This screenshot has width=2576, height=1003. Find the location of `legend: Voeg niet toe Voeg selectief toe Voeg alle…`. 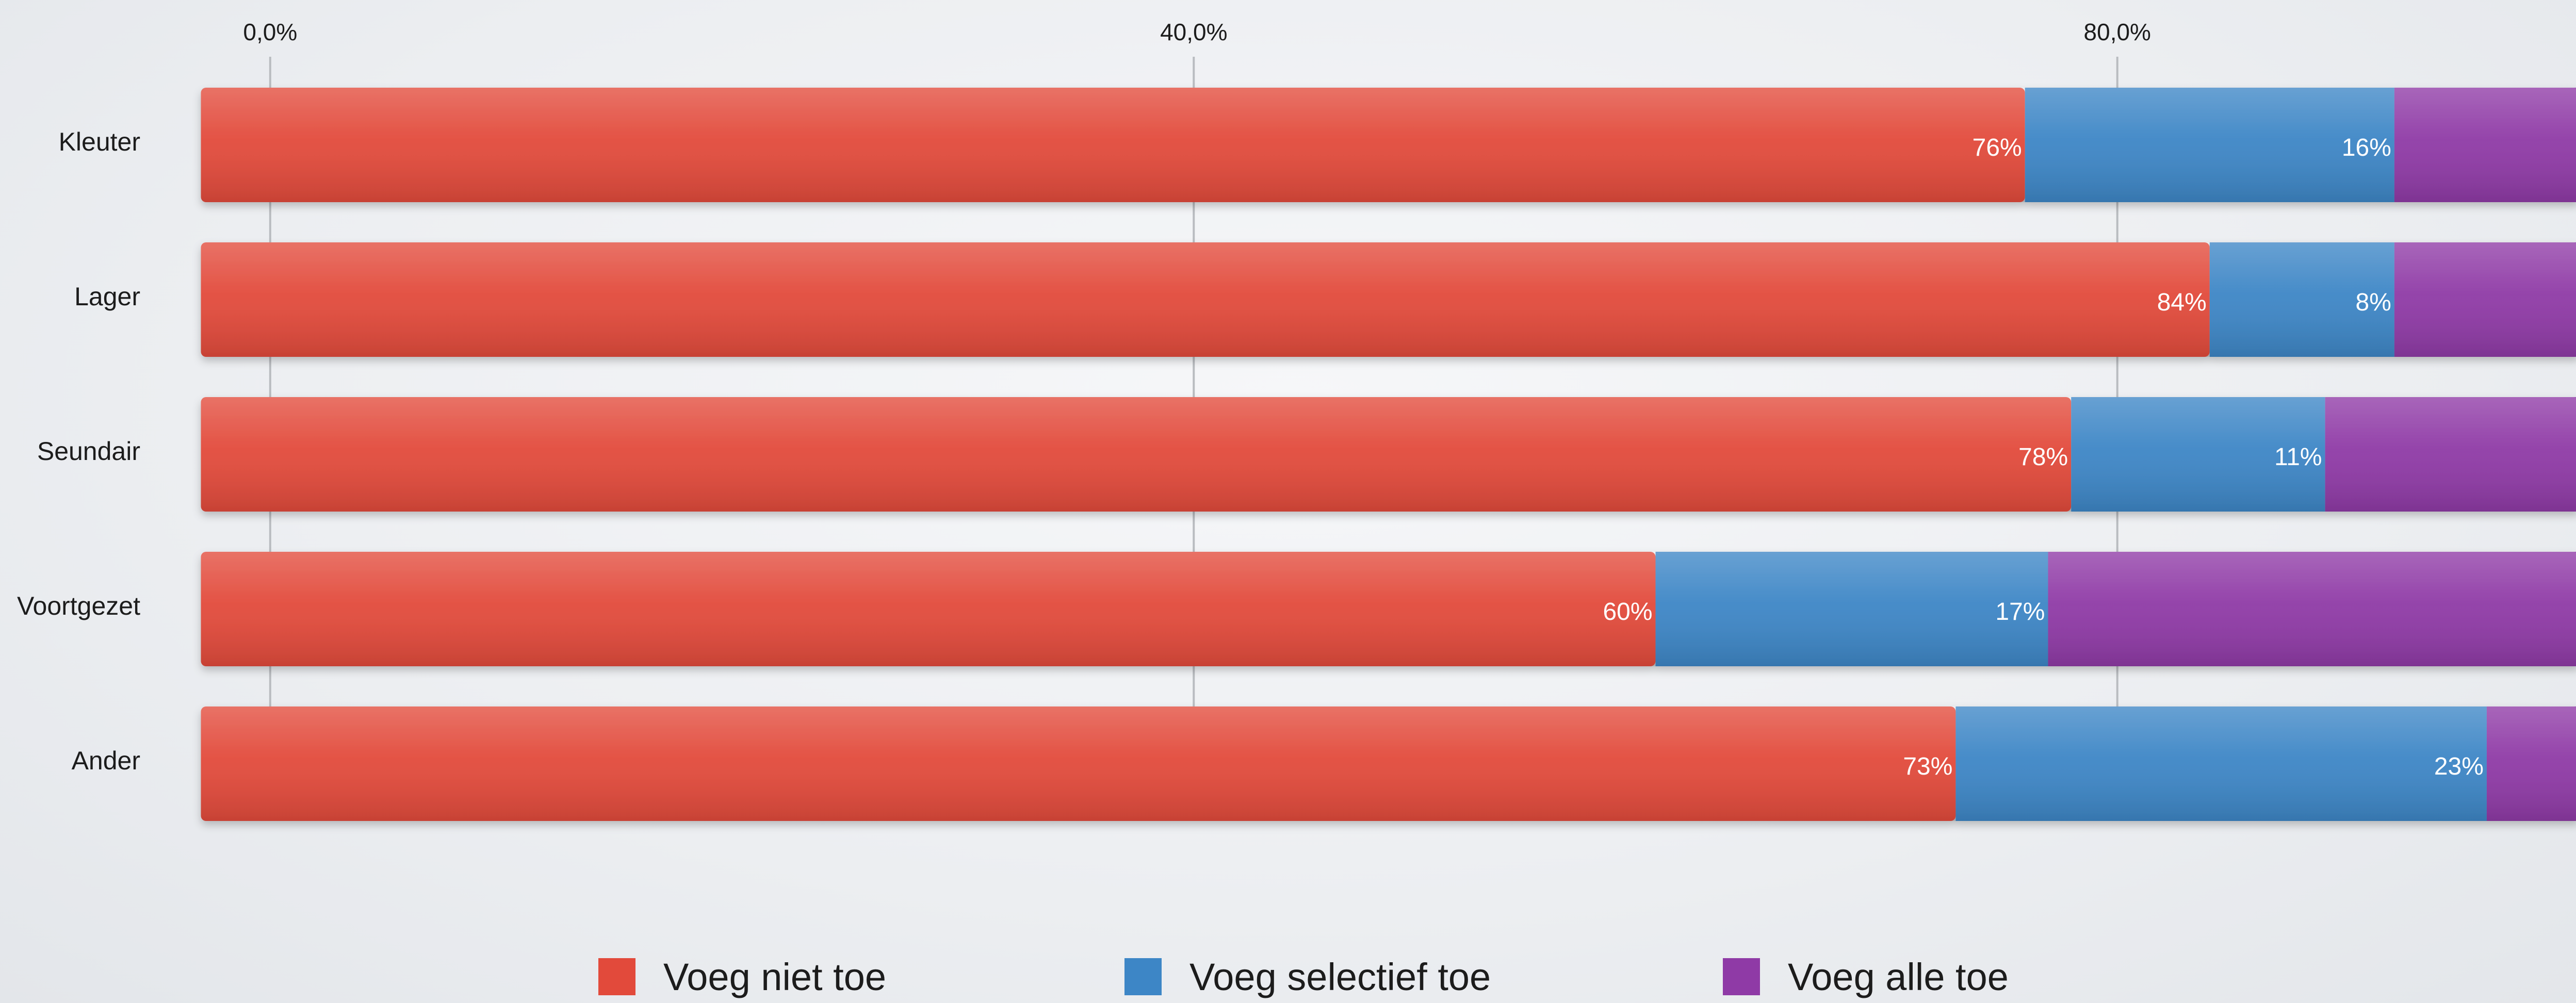

legend: Voeg niet toe Voeg selectief toe Voeg alle… is located at coordinates (1304, 977).